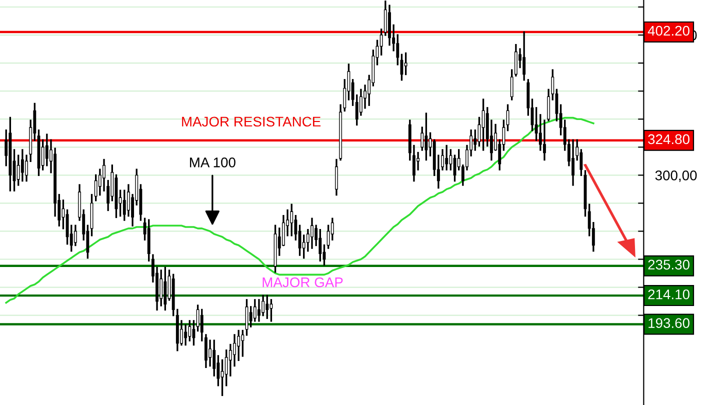  Describe the element at coordinates (669, 31) in the screenshot. I see `ref-line-label: 402.20` at that location.